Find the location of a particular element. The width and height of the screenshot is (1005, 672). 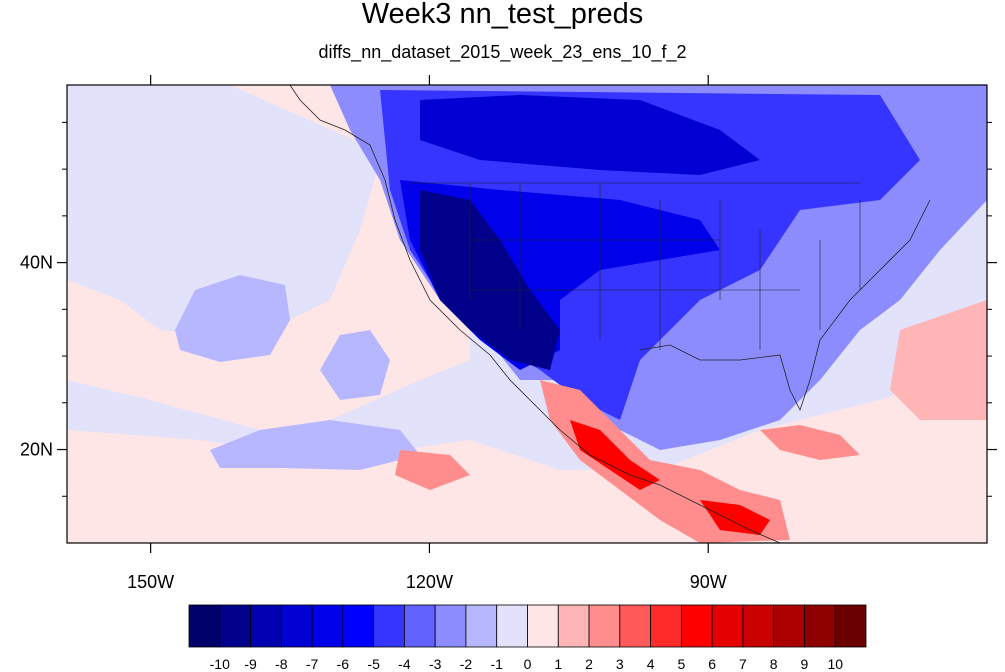

anomaly-region-caribbean-positive is located at coordinates (810, 442).